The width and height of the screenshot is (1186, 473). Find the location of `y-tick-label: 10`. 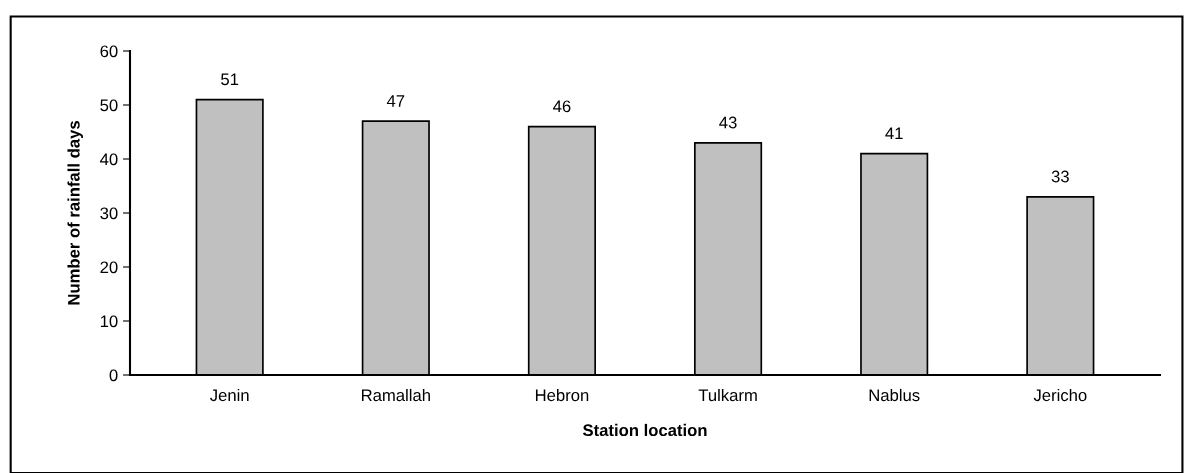

y-tick-label: 10 is located at coordinates (109, 321).